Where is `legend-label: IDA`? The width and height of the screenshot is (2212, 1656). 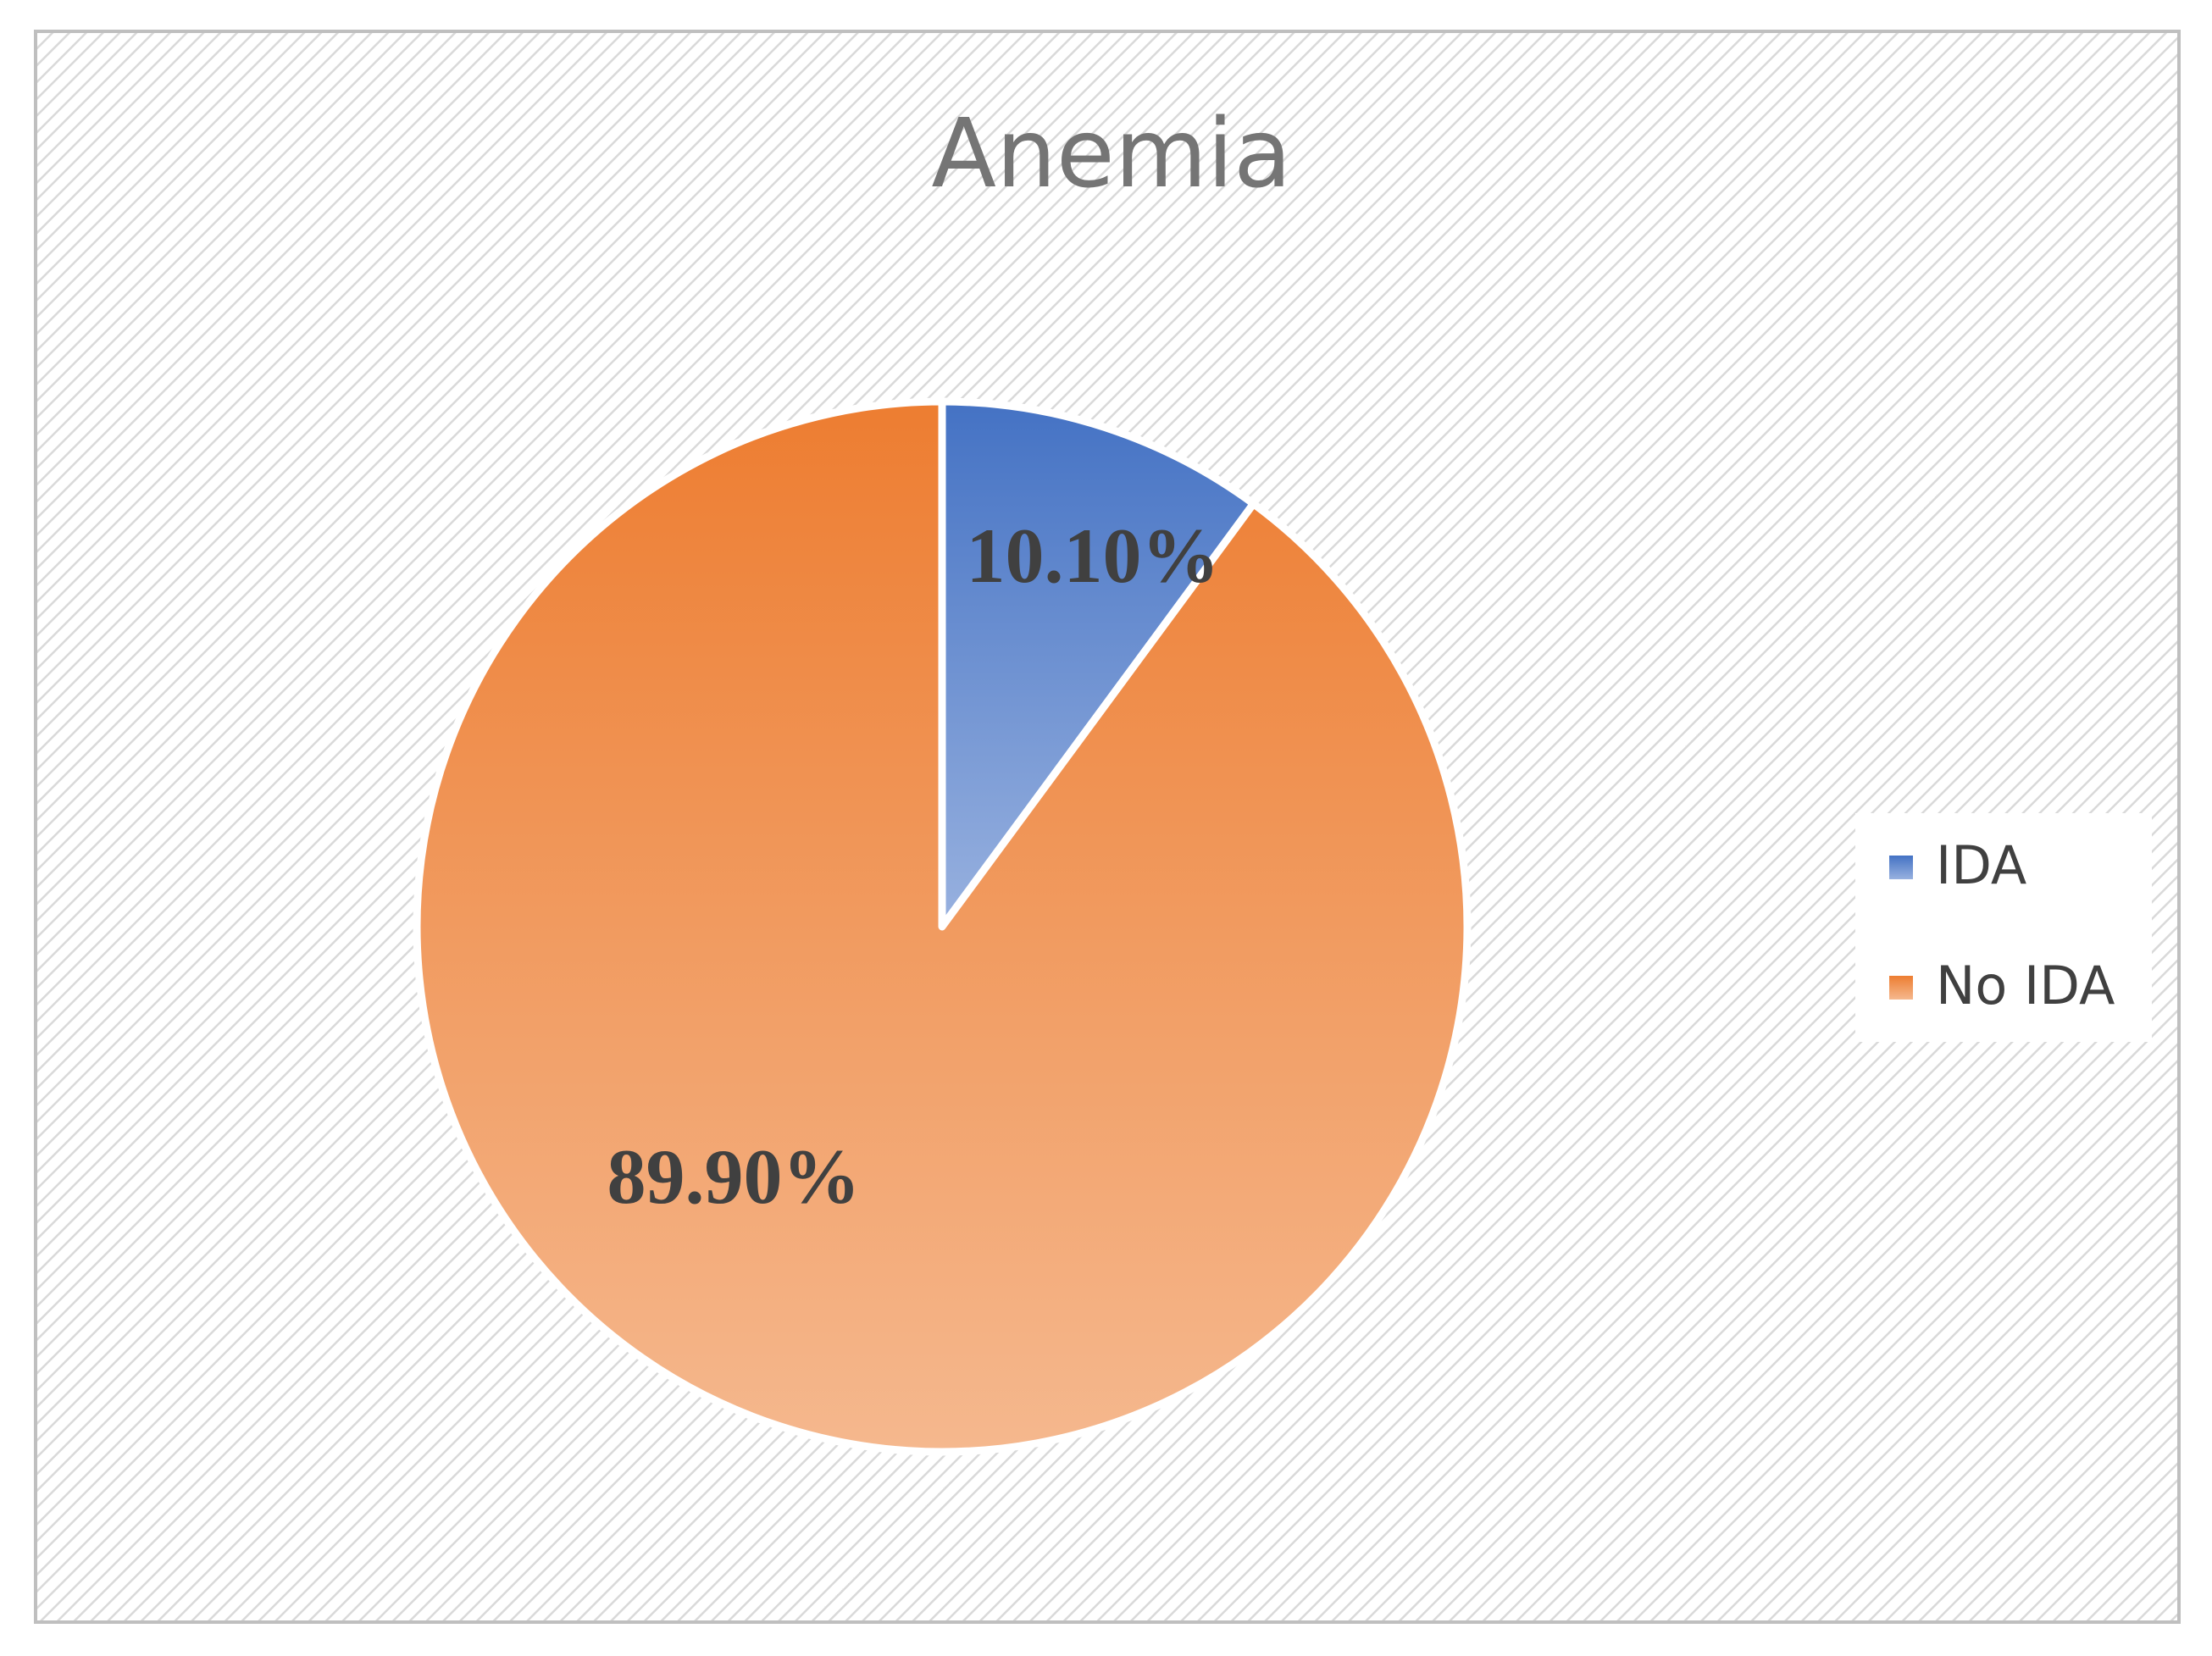
legend-label: IDA is located at coordinates (1981, 865).